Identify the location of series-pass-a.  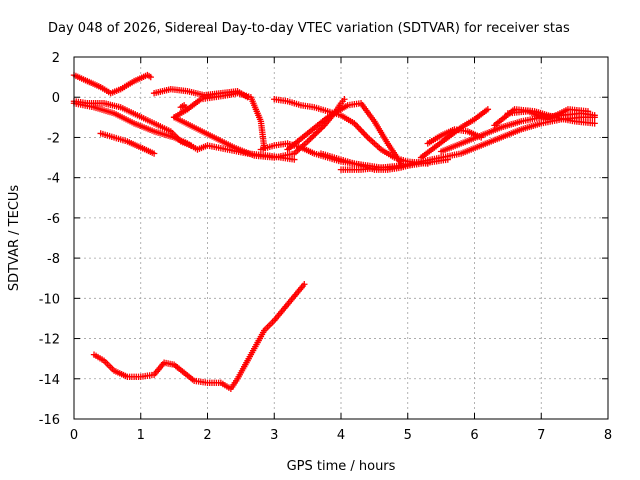
(112, 84).